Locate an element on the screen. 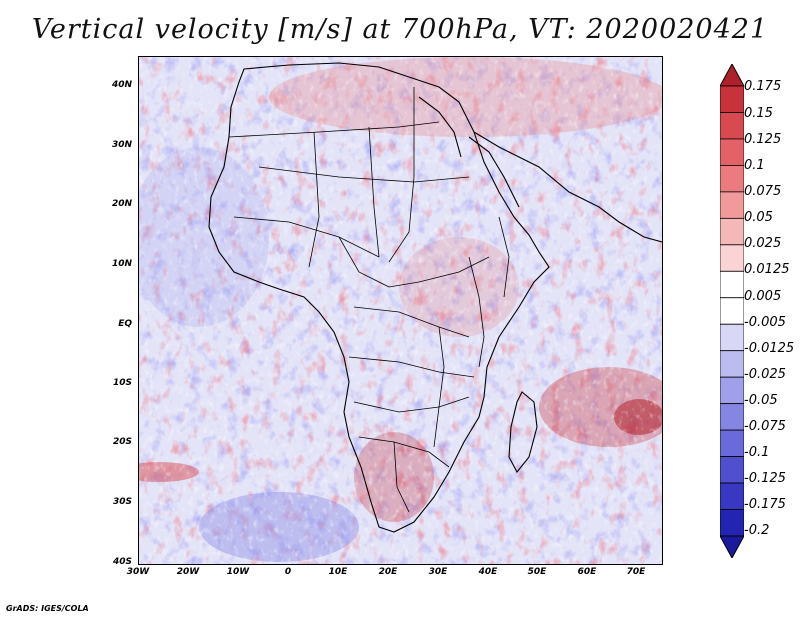 The width and height of the screenshot is (800, 618). lon-label-10e: 10E is located at coordinates (338, 572).